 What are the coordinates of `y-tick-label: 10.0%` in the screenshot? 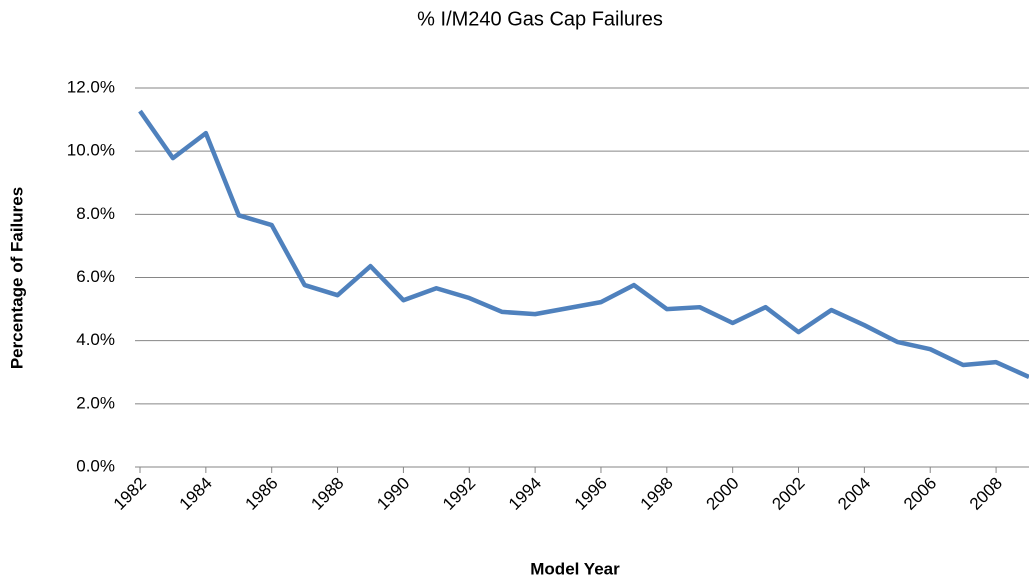 It's located at (91, 150).